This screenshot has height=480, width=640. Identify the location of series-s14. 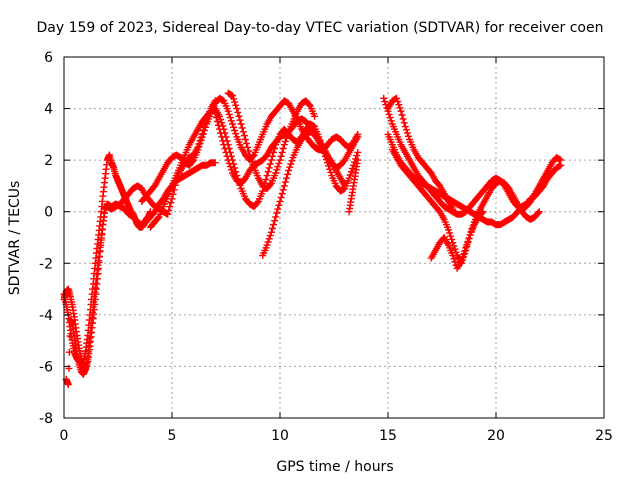
(420, 153).